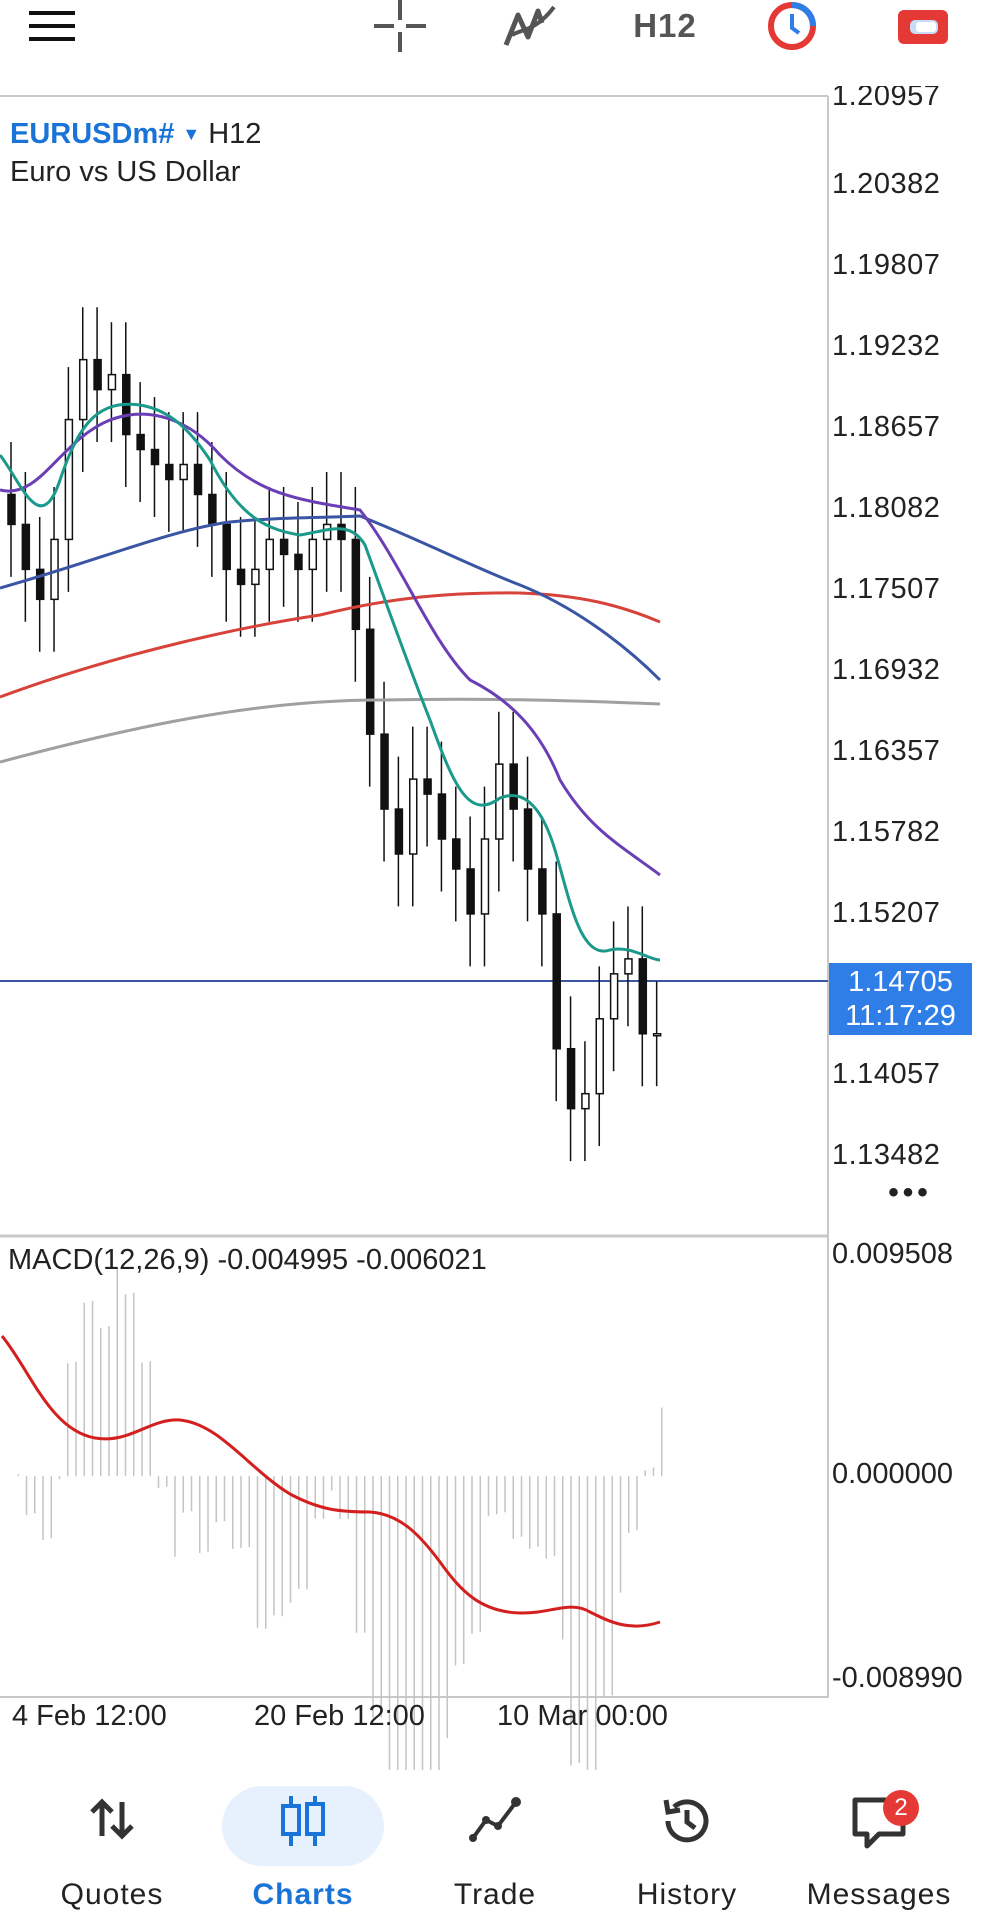 The image size is (992, 1920). Describe the element at coordinates (901, 1808) in the screenshot. I see `messages-badge: 2` at that location.